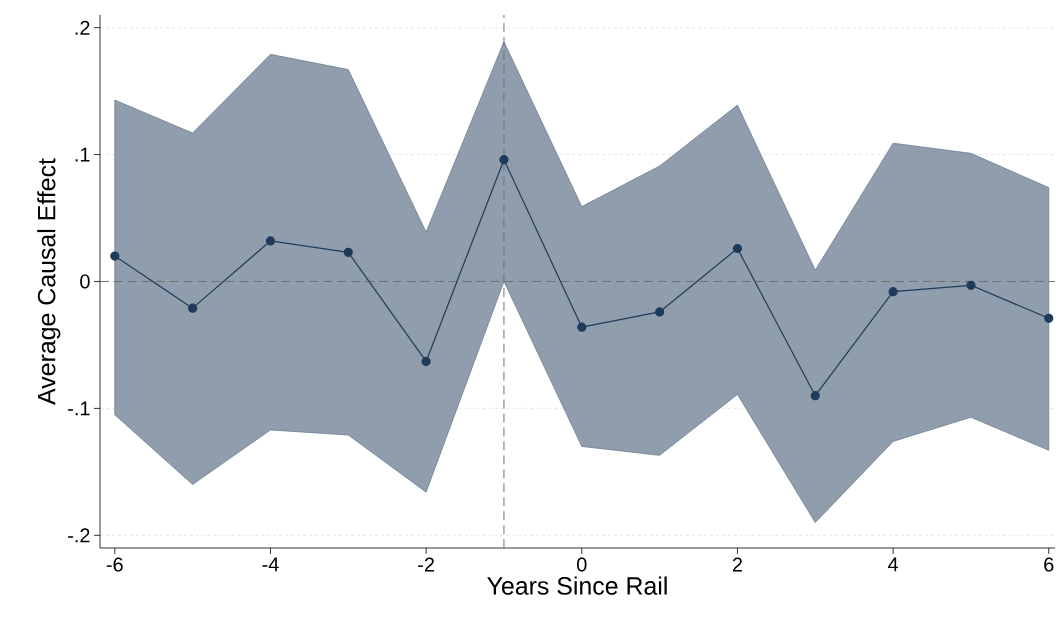  I want to click on x-tick-label: -6, so click(114, 564).